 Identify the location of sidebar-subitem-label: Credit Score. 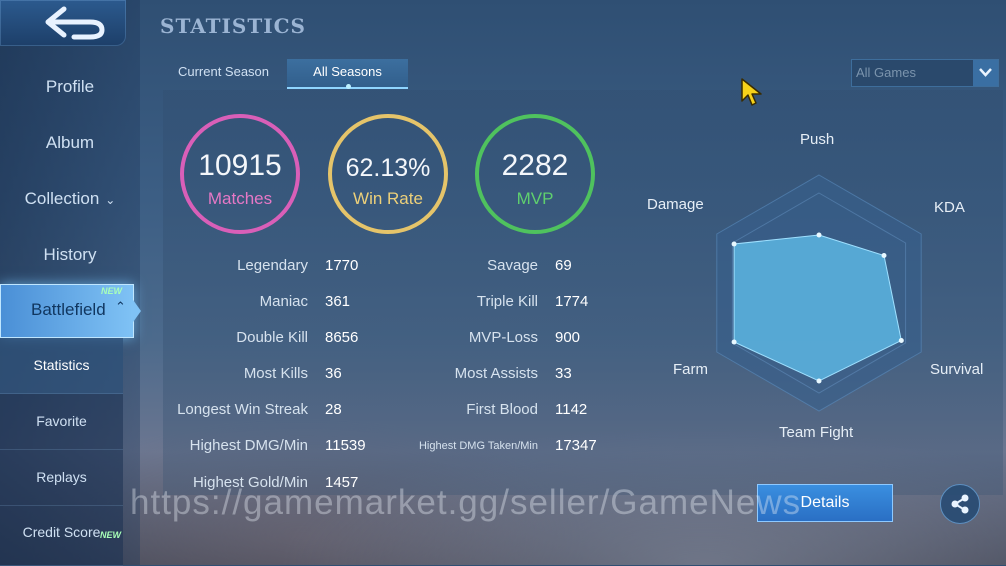
(61, 532).